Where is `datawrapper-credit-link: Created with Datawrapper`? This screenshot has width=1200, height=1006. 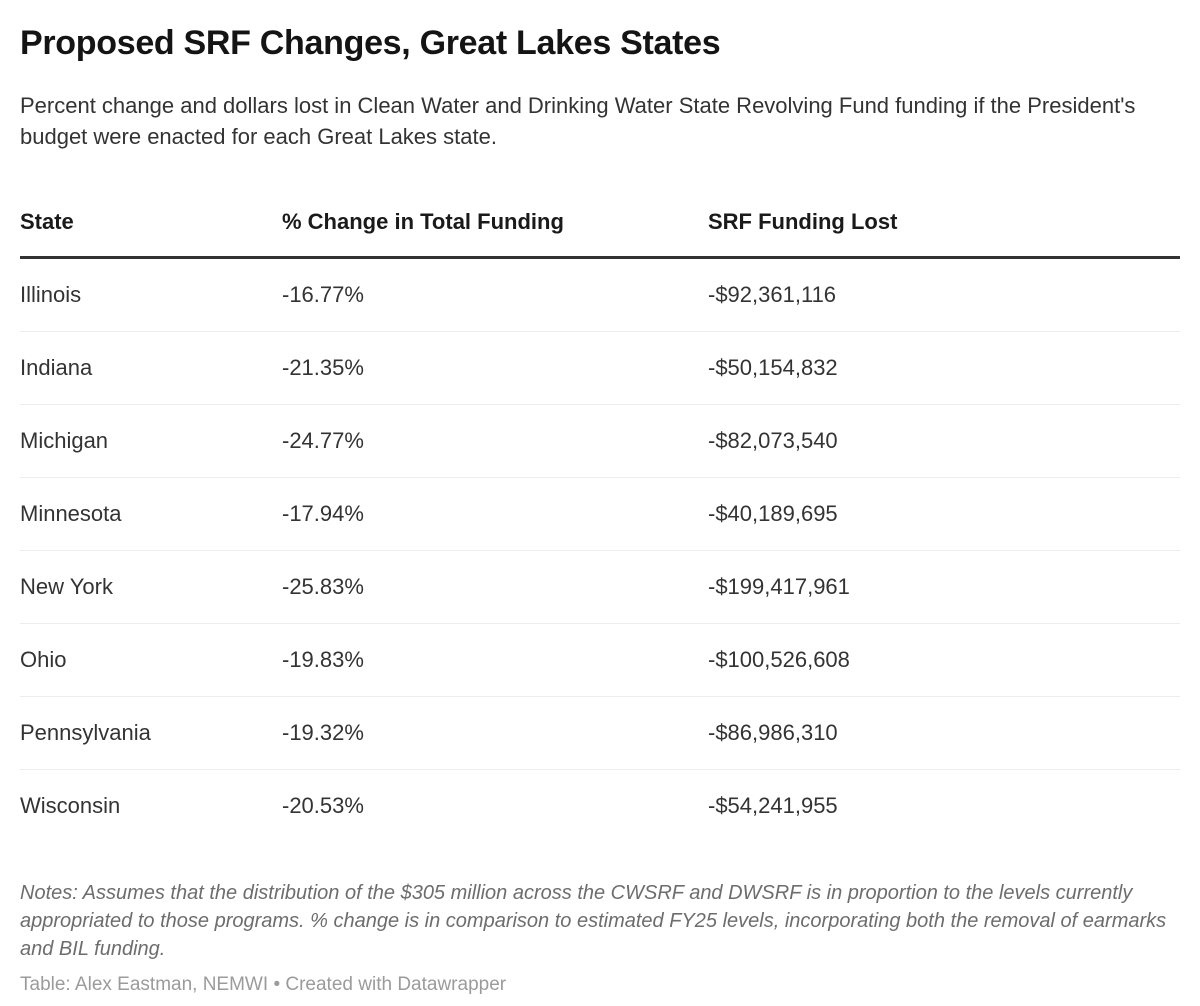
datawrapper-credit-link: Created with Datawrapper is located at coordinates (396, 984).